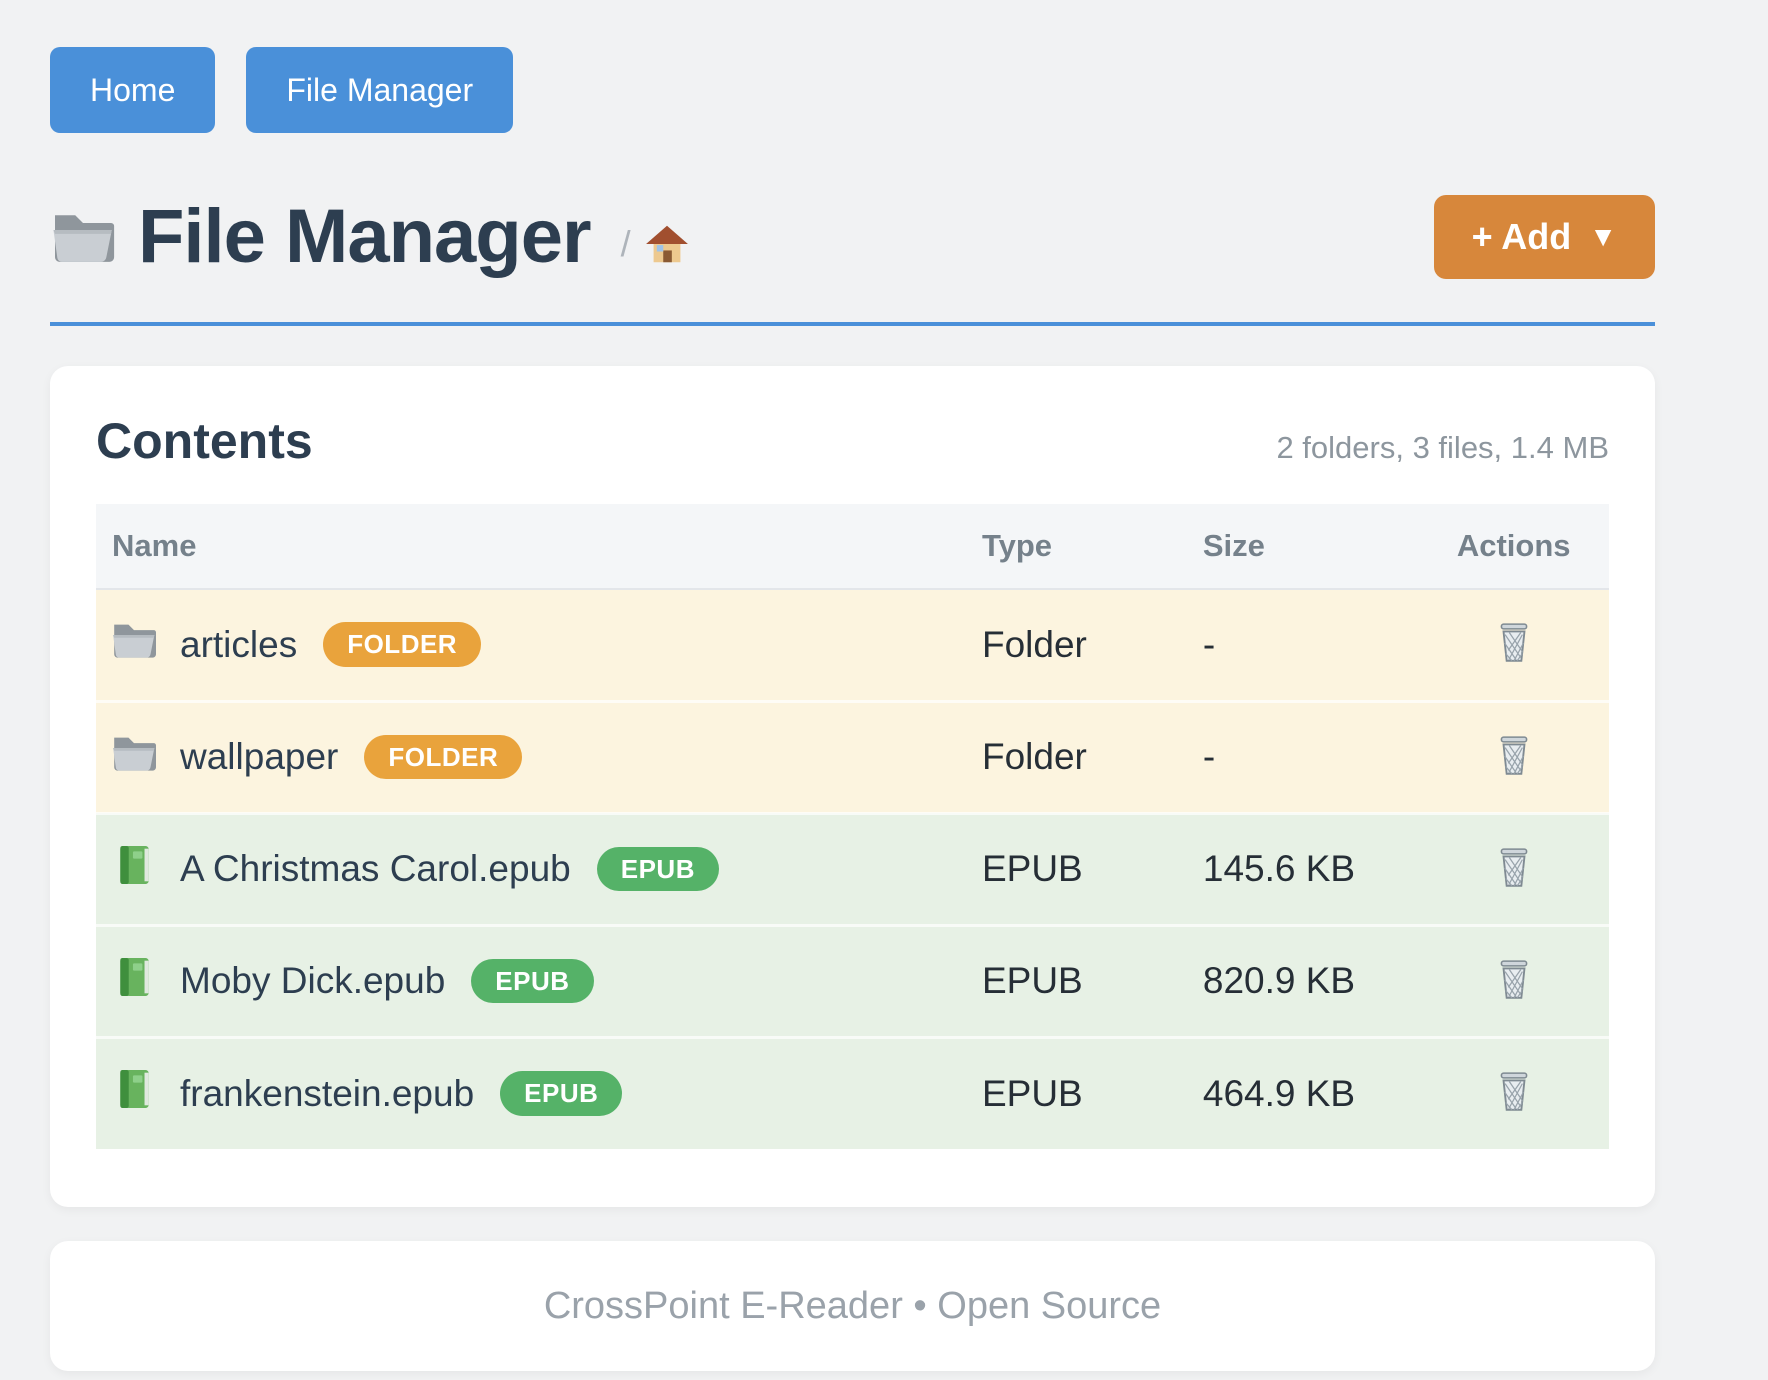 The height and width of the screenshot is (1380, 1768). I want to click on file-size: 820.9 KB, so click(1302, 980).